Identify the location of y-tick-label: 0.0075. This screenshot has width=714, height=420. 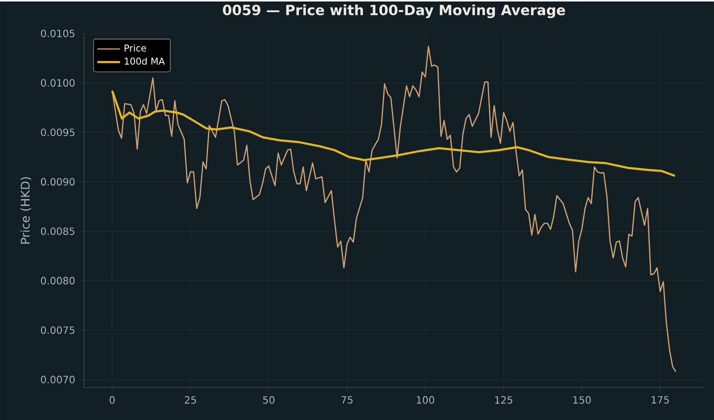
(57, 330).